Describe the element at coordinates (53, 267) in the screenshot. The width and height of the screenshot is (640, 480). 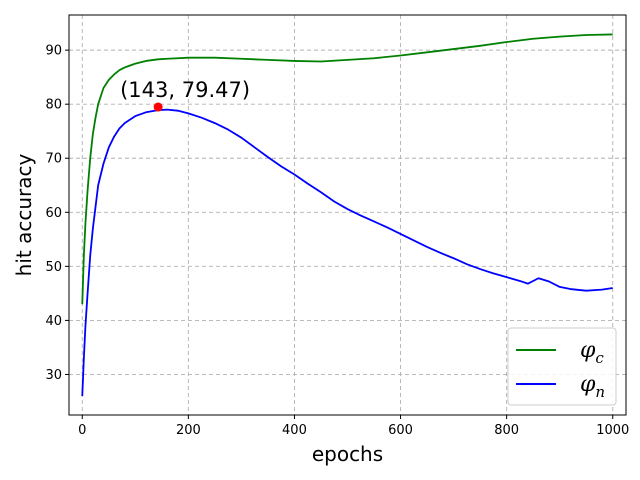
I see `y-tick-label: 50` at that location.